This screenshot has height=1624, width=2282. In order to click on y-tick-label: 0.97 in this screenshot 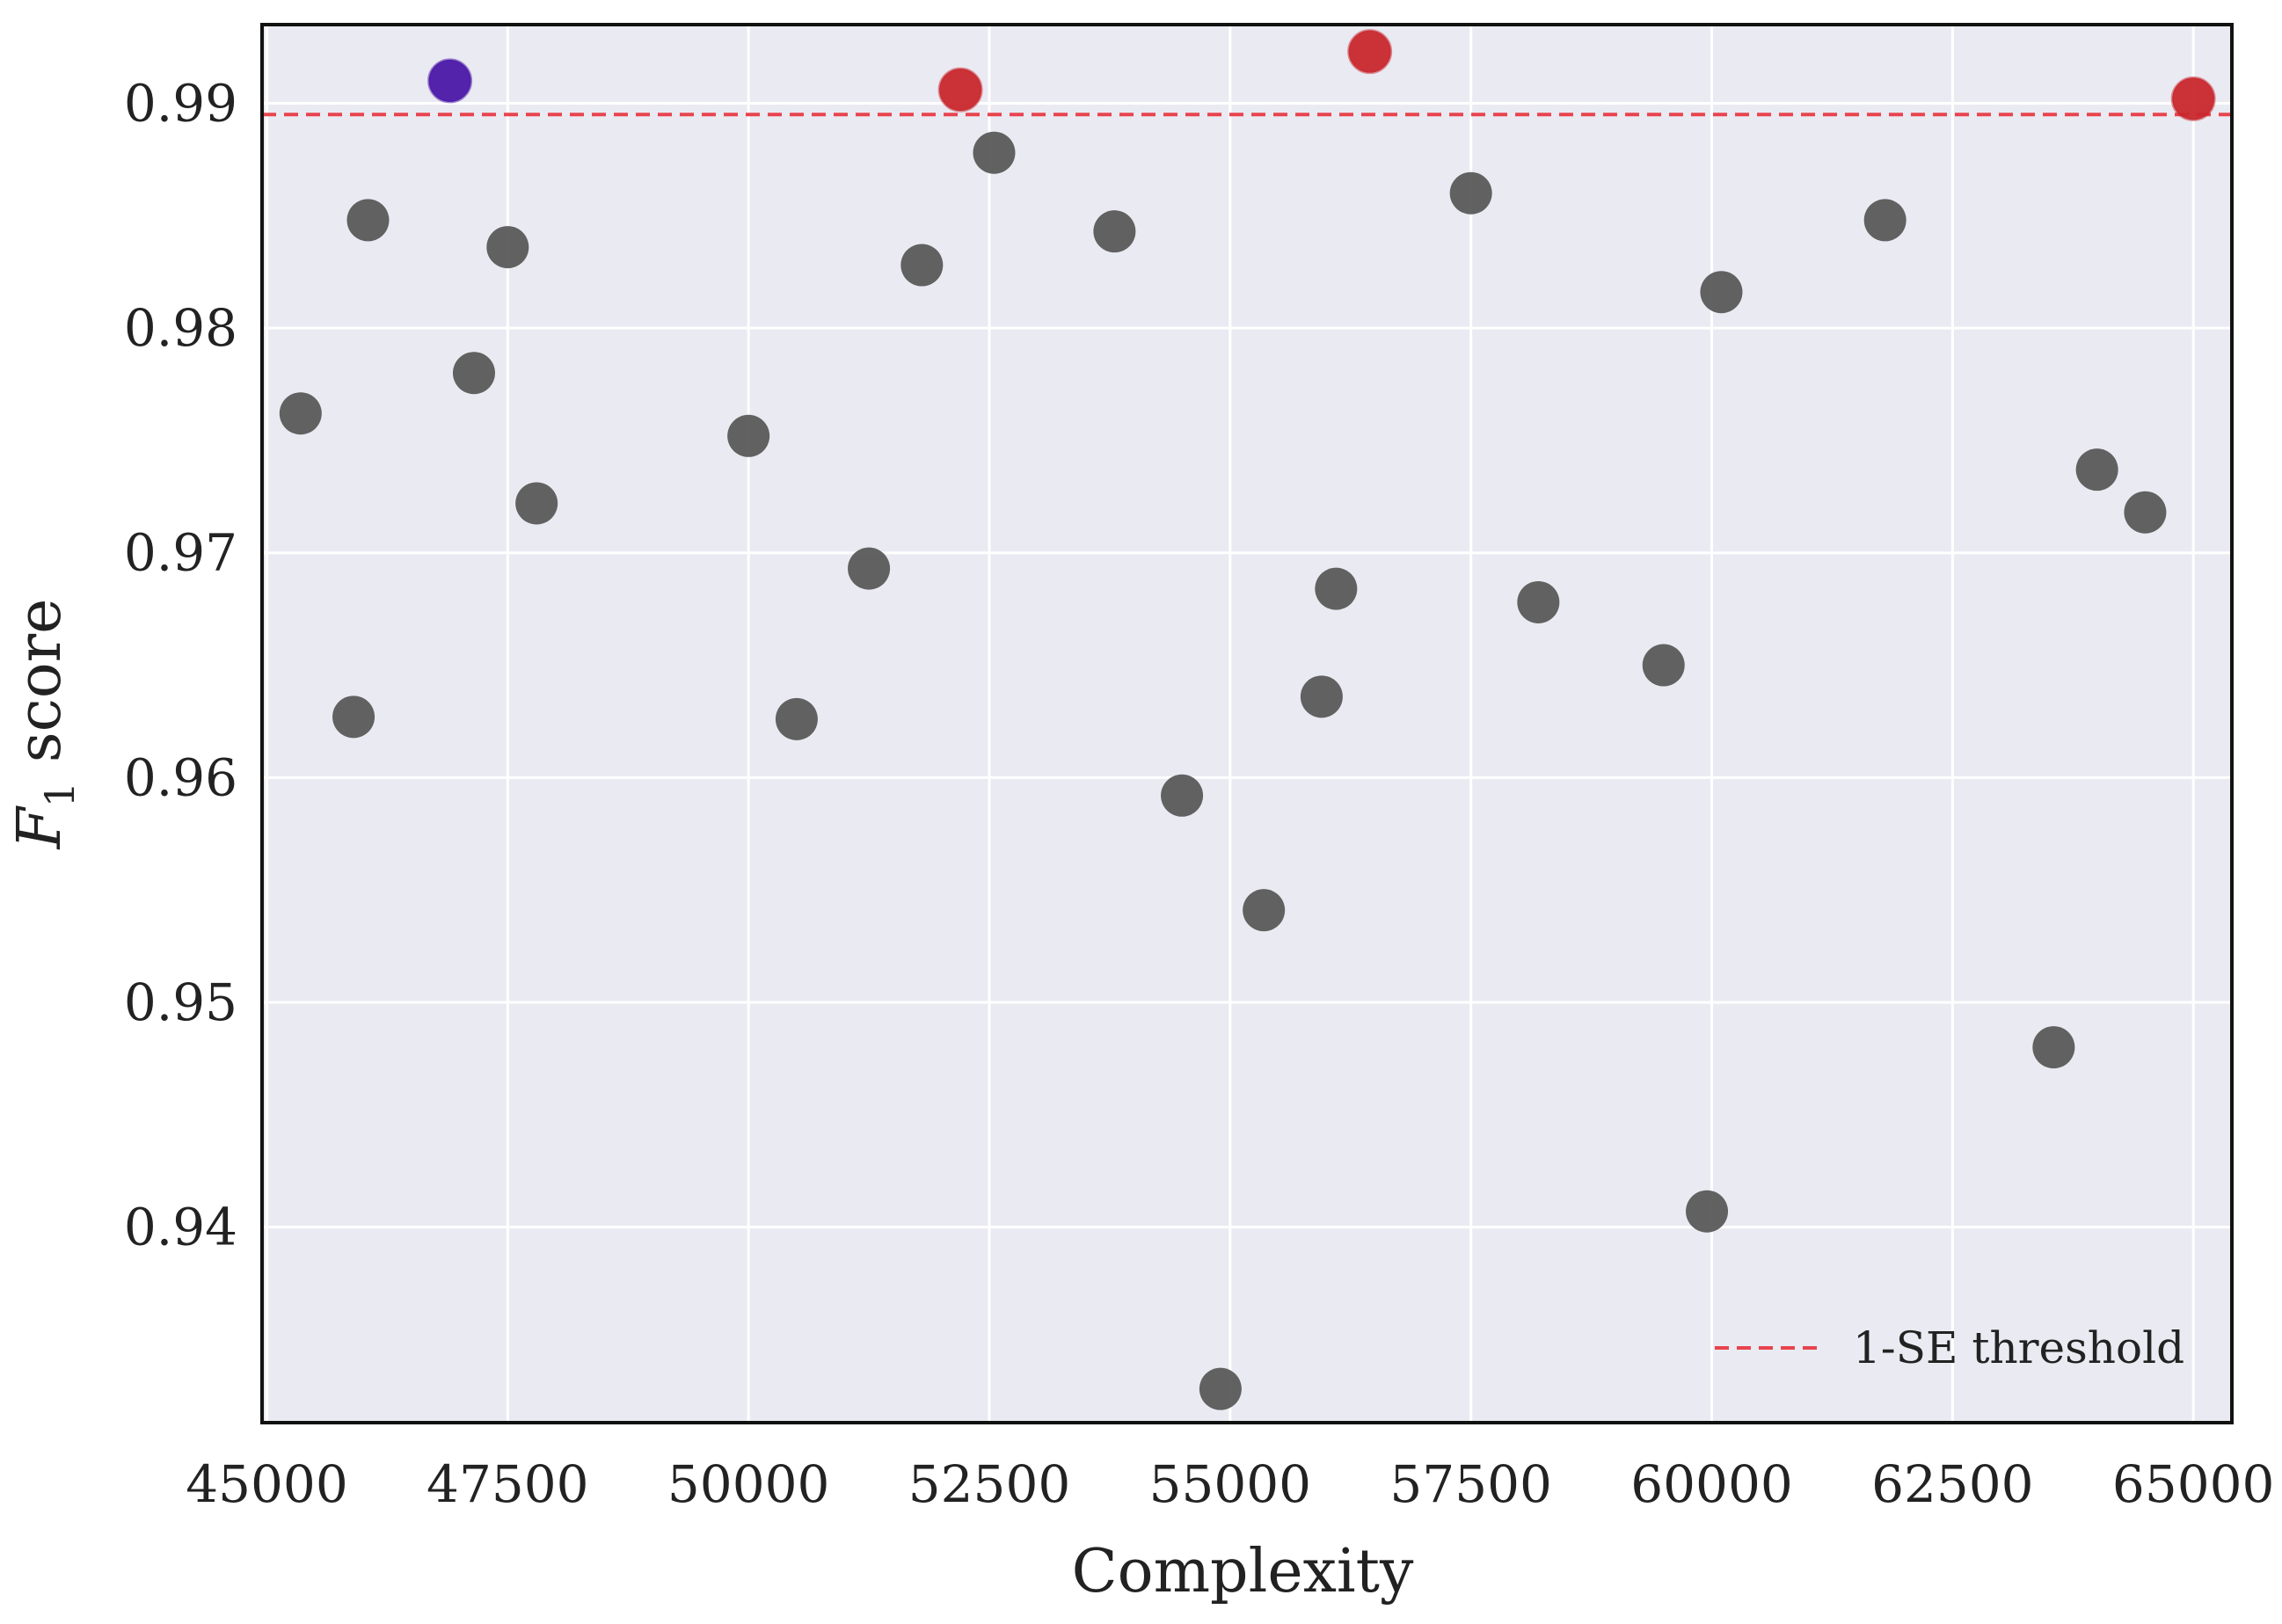, I will do `click(180, 553)`.